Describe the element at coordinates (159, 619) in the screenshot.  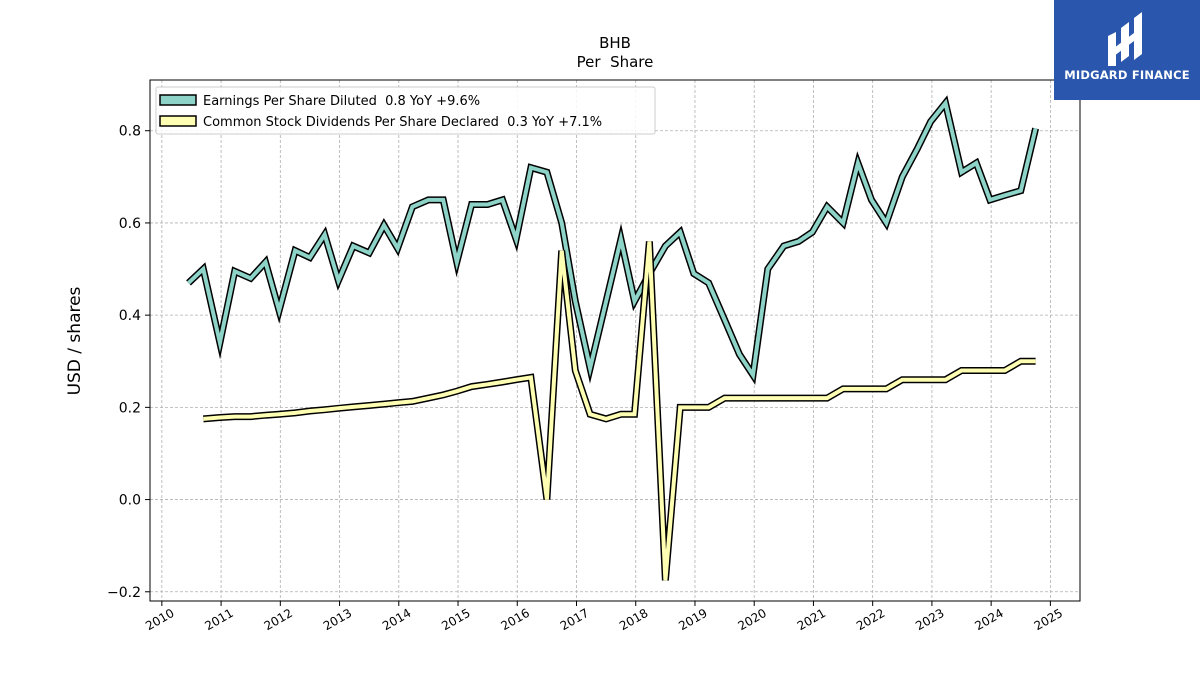
I see `x-tick-label: 2010` at that location.